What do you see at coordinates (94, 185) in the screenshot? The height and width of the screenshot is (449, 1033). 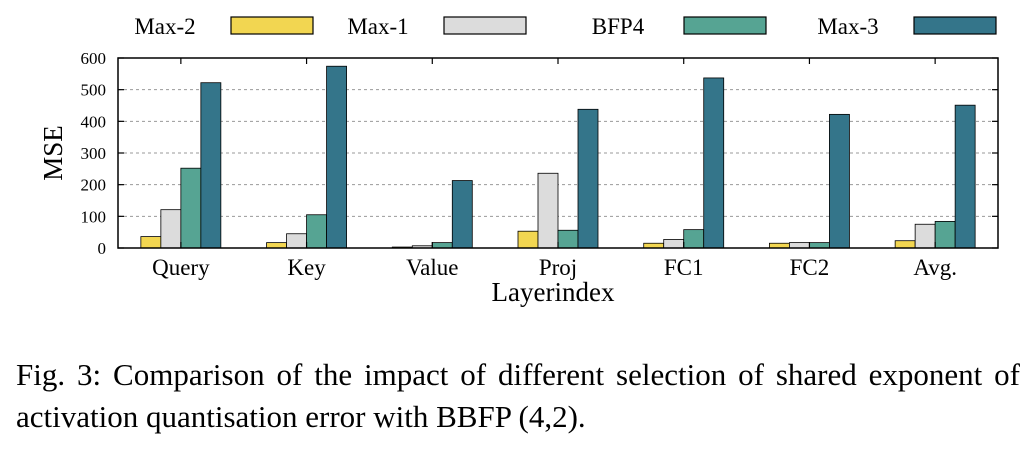 I see `y-tick-label: 200` at bounding box center [94, 185].